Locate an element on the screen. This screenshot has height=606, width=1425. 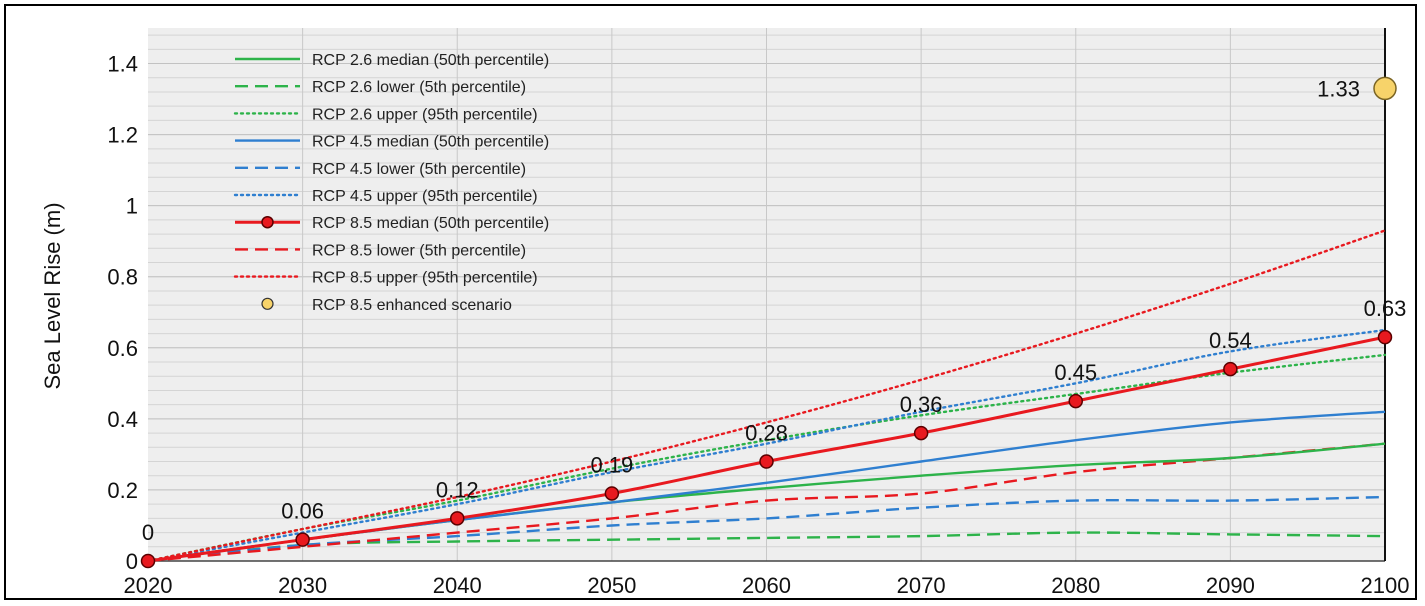
legend-entry-label: RCP 2.6 lower (5th percentile) is located at coordinates (419, 87).